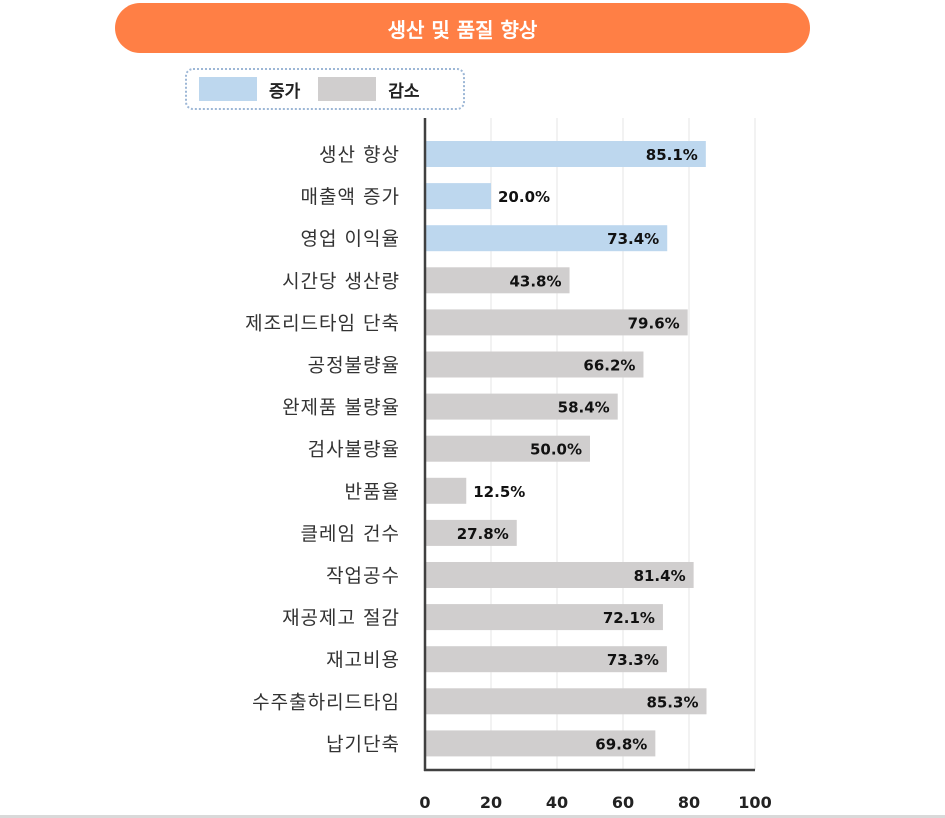 This screenshot has height=818, width=945. I want to click on x-tick-label: 20, so click(491, 802).